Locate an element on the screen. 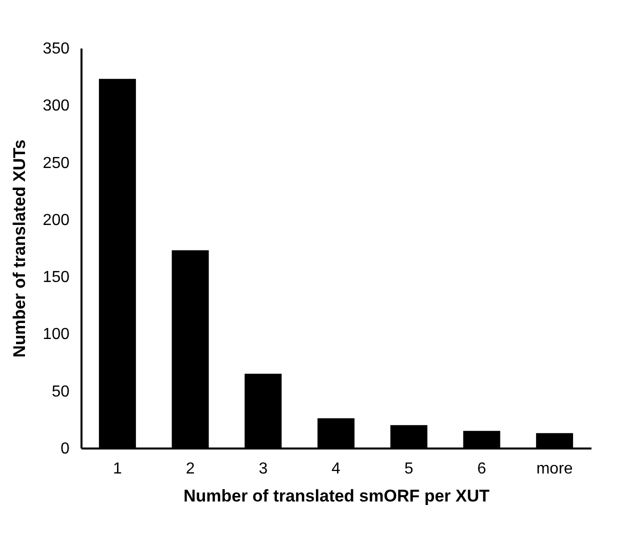 The height and width of the screenshot is (535, 626). x-tick-label: 2 is located at coordinates (190, 469).